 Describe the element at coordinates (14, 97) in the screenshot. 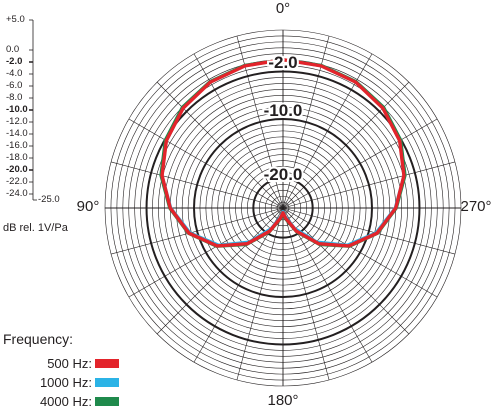

I see `scale-label: -8.0` at that location.